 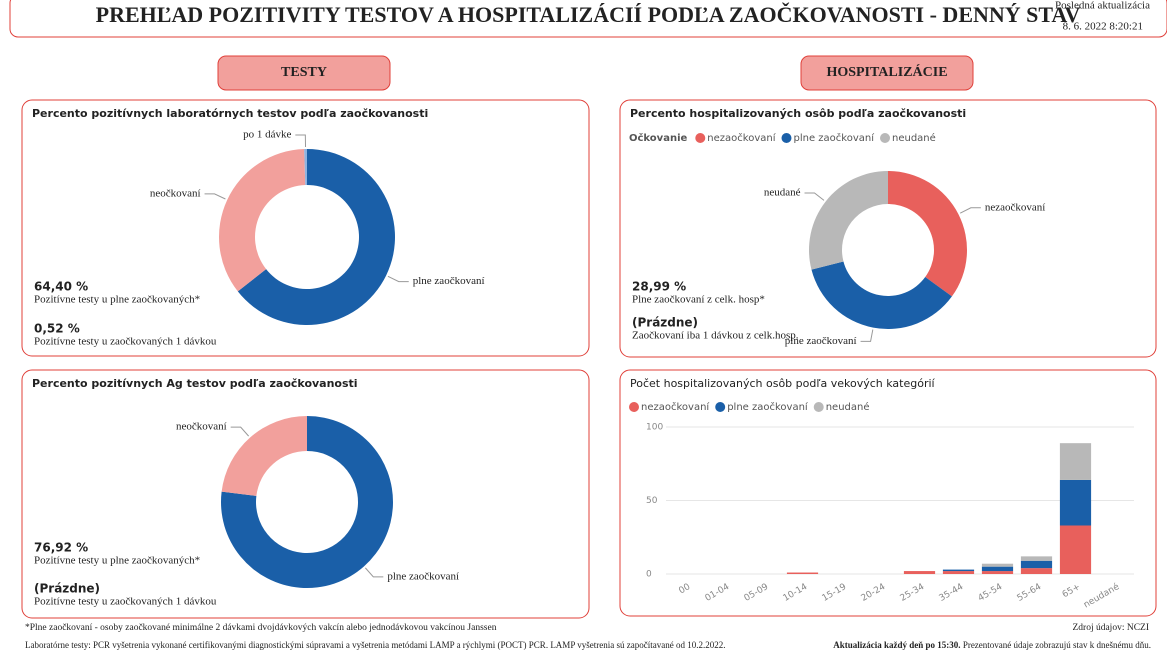 What do you see at coordinates (649, 575) in the screenshot?
I see `y-tick-label: 0` at bounding box center [649, 575].